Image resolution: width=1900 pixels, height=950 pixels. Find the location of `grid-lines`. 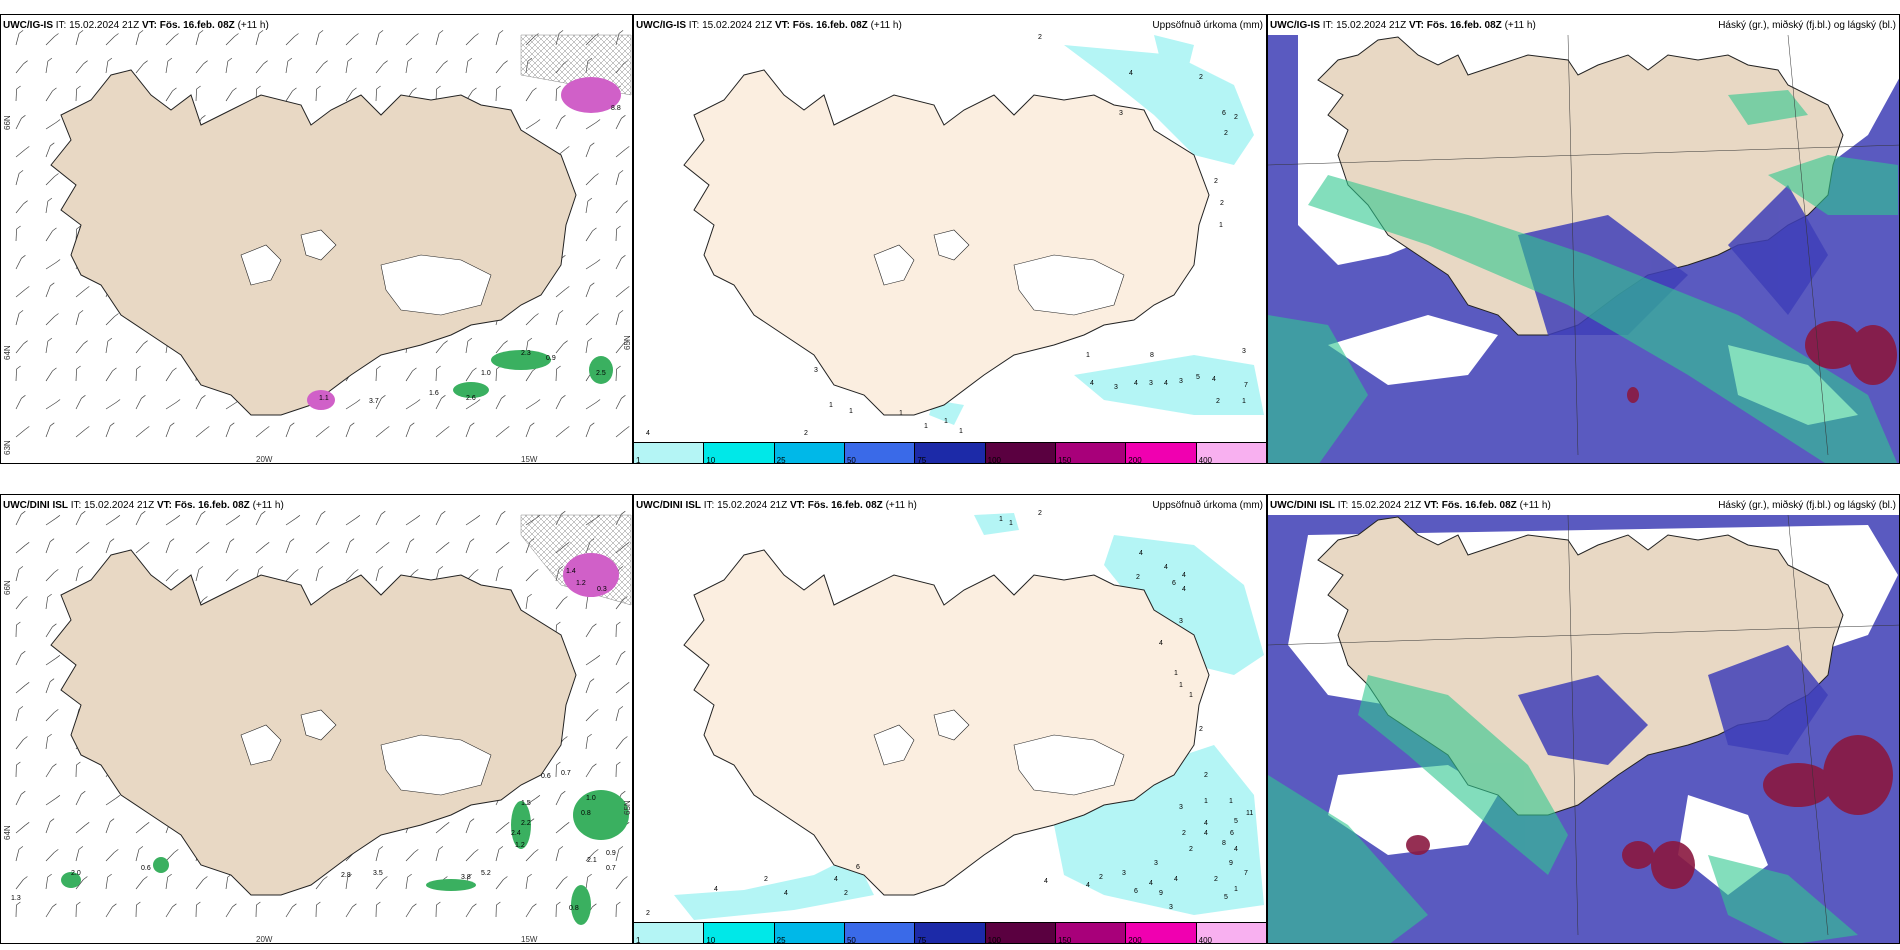

grid-lines is located at coordinates (1583, 245).